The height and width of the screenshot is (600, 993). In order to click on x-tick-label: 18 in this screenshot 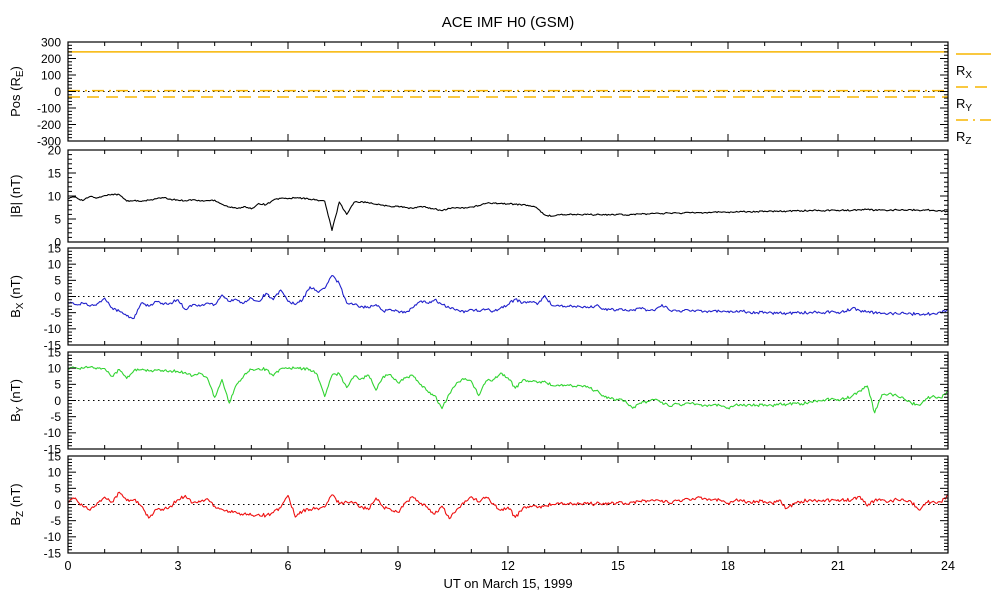, I will do `click(728, 566)`.